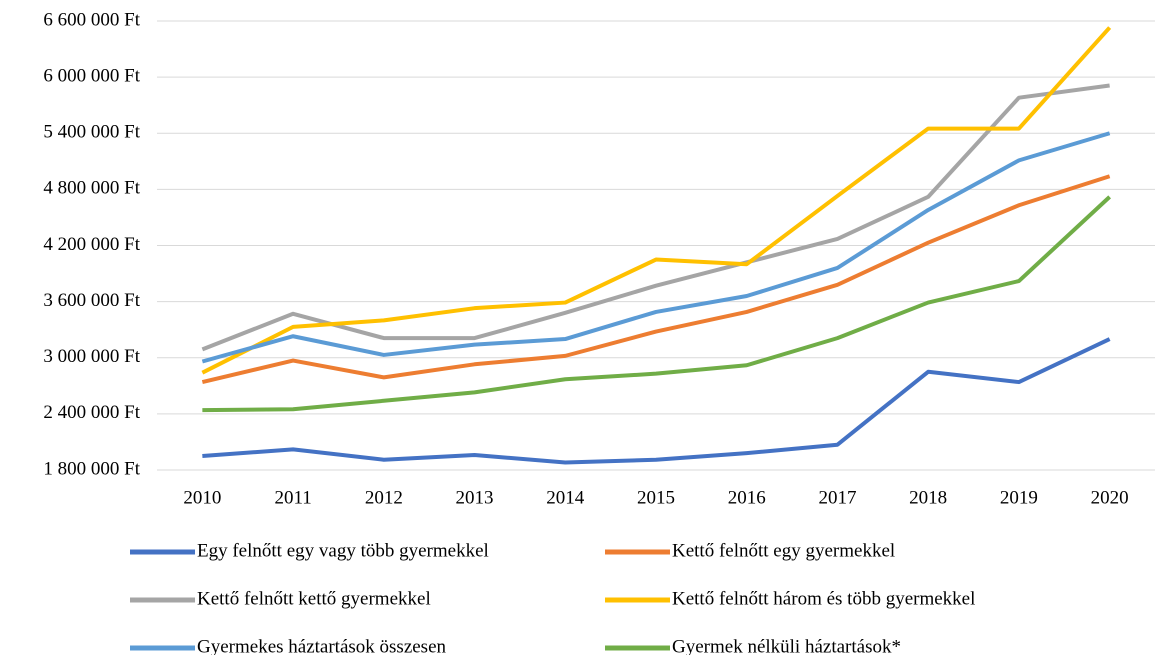  What do you see at coordinates (91, 19) in the screenshot?
I see `y-tick-label: 6 600 000 Ft` at bounding box center [91, 19].